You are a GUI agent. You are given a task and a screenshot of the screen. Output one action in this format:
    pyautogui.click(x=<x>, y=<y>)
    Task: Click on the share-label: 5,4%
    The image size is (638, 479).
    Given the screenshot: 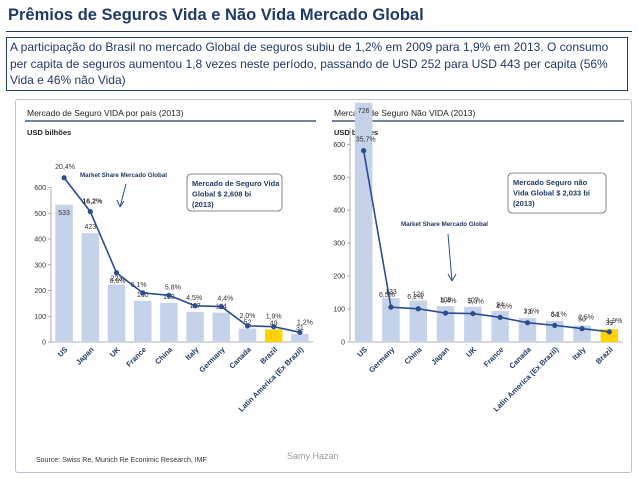 What is the action you would take?
    pyautogui.click(x=449, y=301)
    